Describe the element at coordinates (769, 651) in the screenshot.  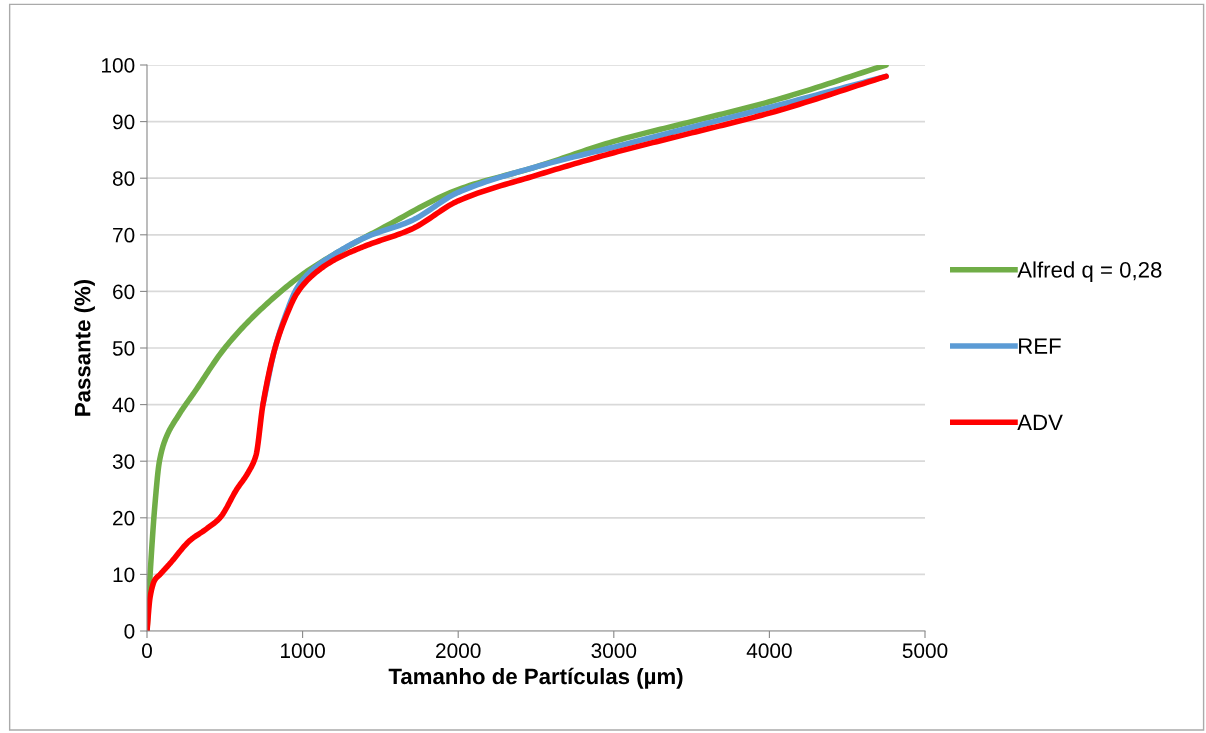
I see `x-tick-label: 4000` at that location.